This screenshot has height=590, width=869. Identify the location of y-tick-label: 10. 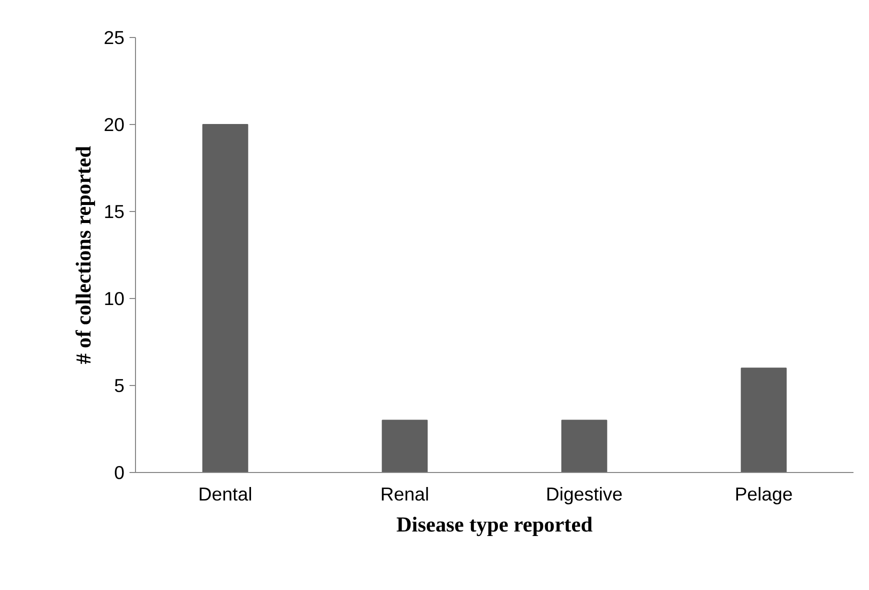
(114, 298).